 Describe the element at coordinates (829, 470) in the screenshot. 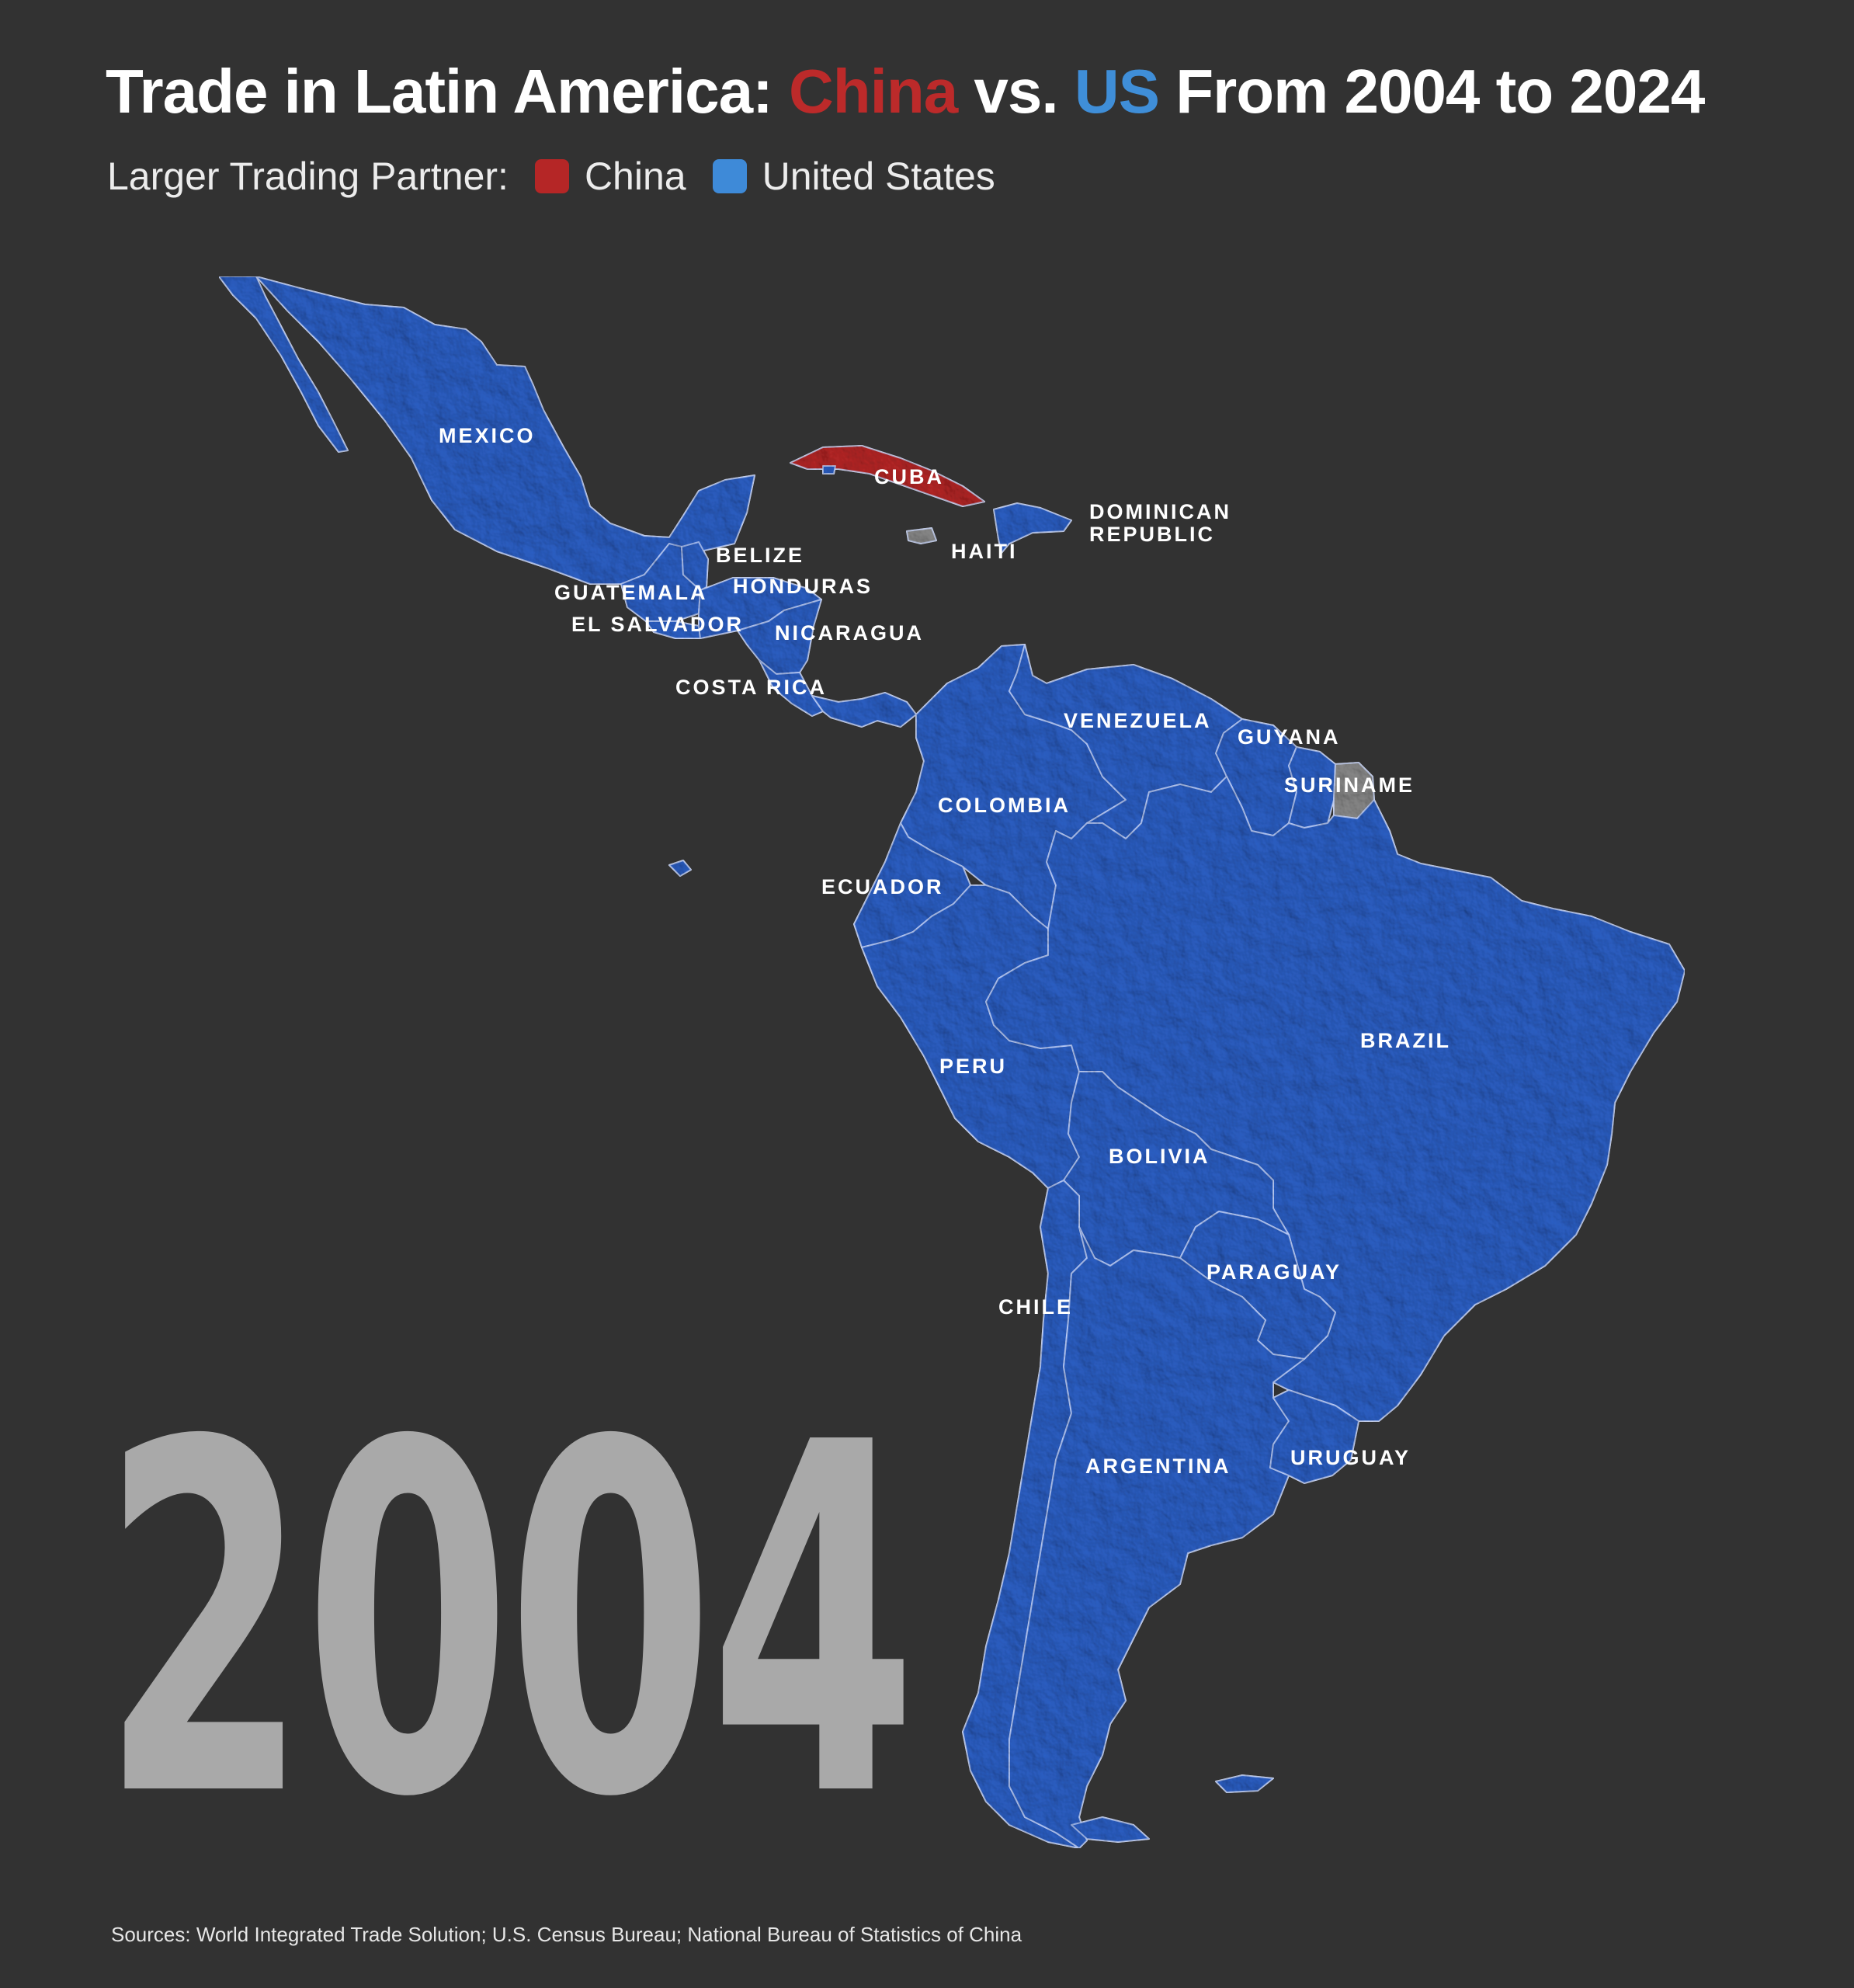

I see `country-jamaica` at that location.